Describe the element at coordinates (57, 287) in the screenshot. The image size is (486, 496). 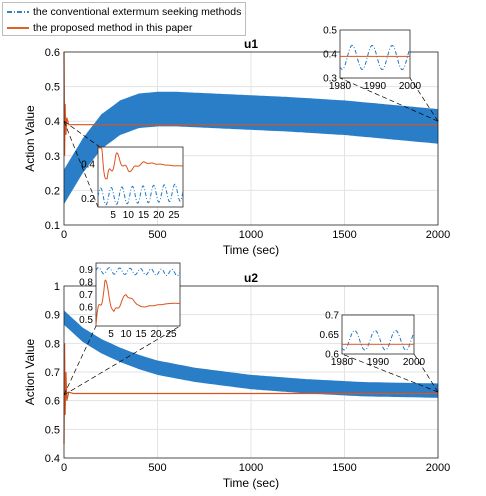
I see `y-tick-label: 1` at that location.